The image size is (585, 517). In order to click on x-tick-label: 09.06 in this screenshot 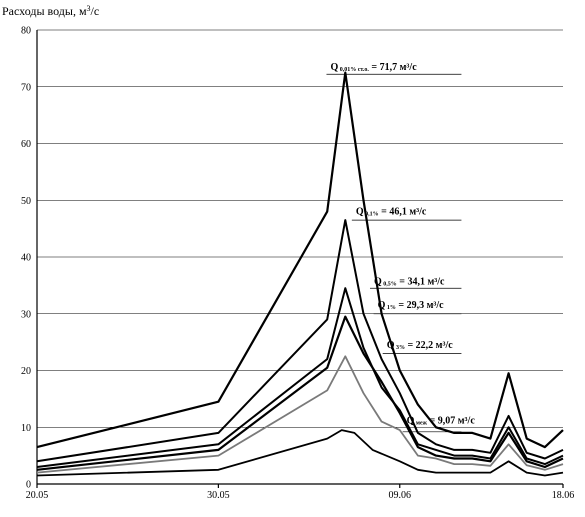, I will do `click(400, 495)`.